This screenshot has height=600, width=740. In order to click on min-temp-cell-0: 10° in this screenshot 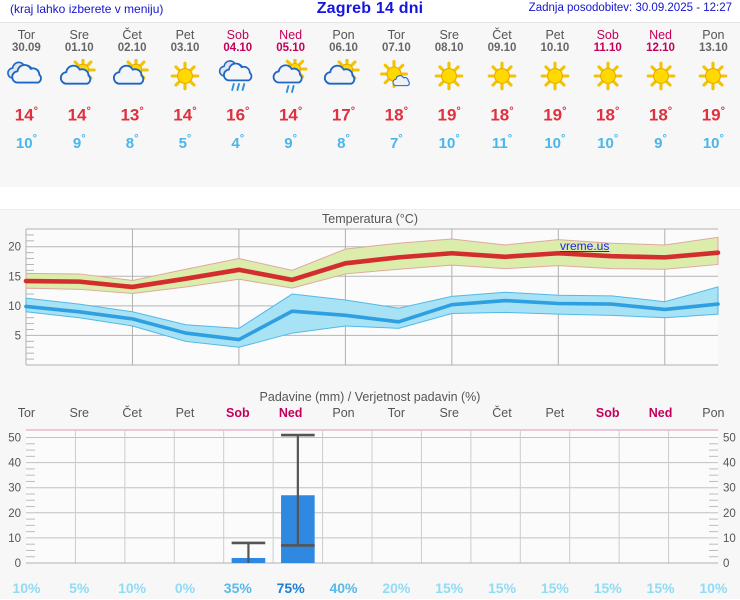, I will do `click(26, 141)`.